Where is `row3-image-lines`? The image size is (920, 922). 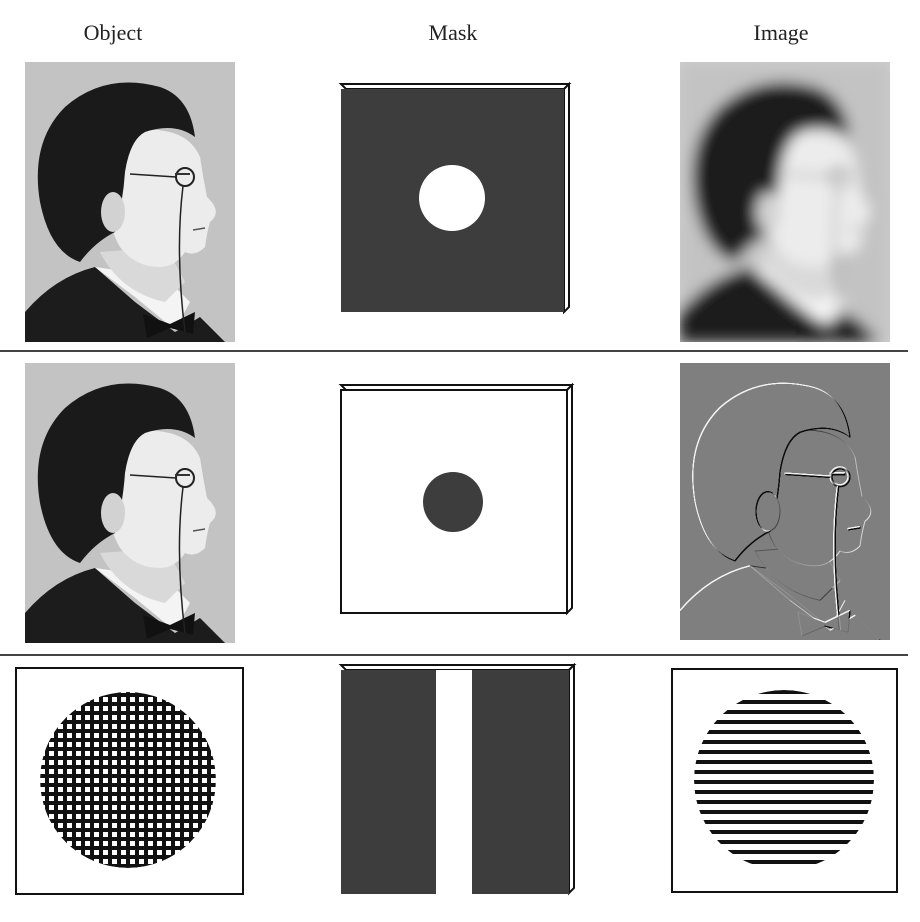
row3-image-lines is located at coordinates (784, 780).